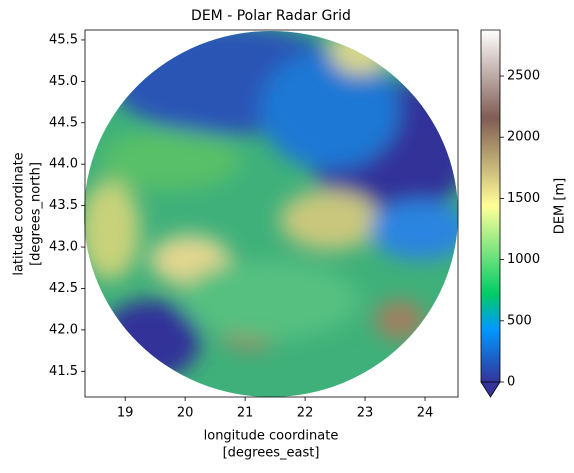 Image resolution: width=574 pixels, height=473 pixels. What do you see at coordinates (63, 371) in the screenshot?
I see `y-tick-label: 41.5` at bounding box center [63, 371].